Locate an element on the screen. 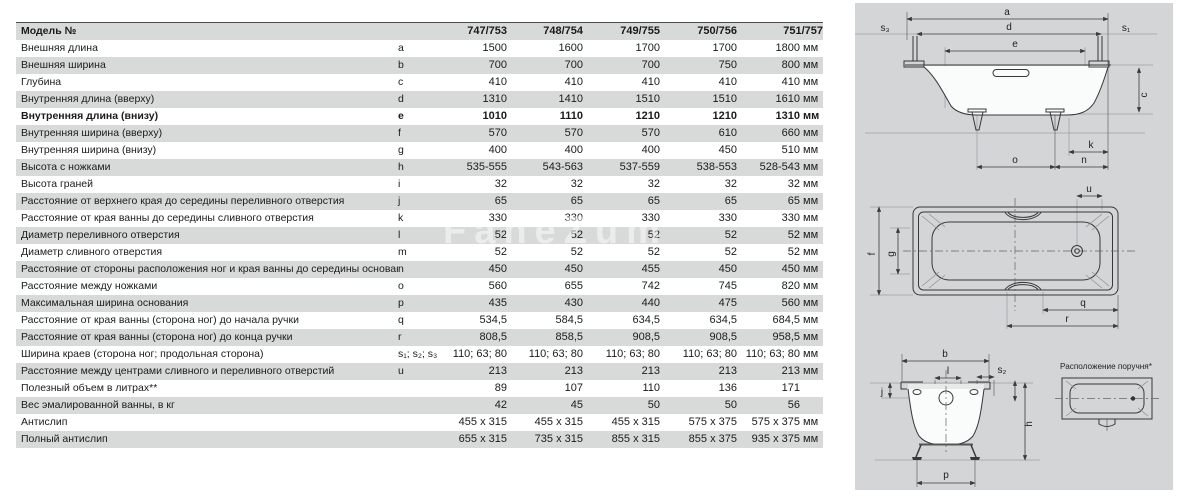 The height and width of the screenshot is (500, 1179). row-value: 136 is located at coordinates (727, 388).